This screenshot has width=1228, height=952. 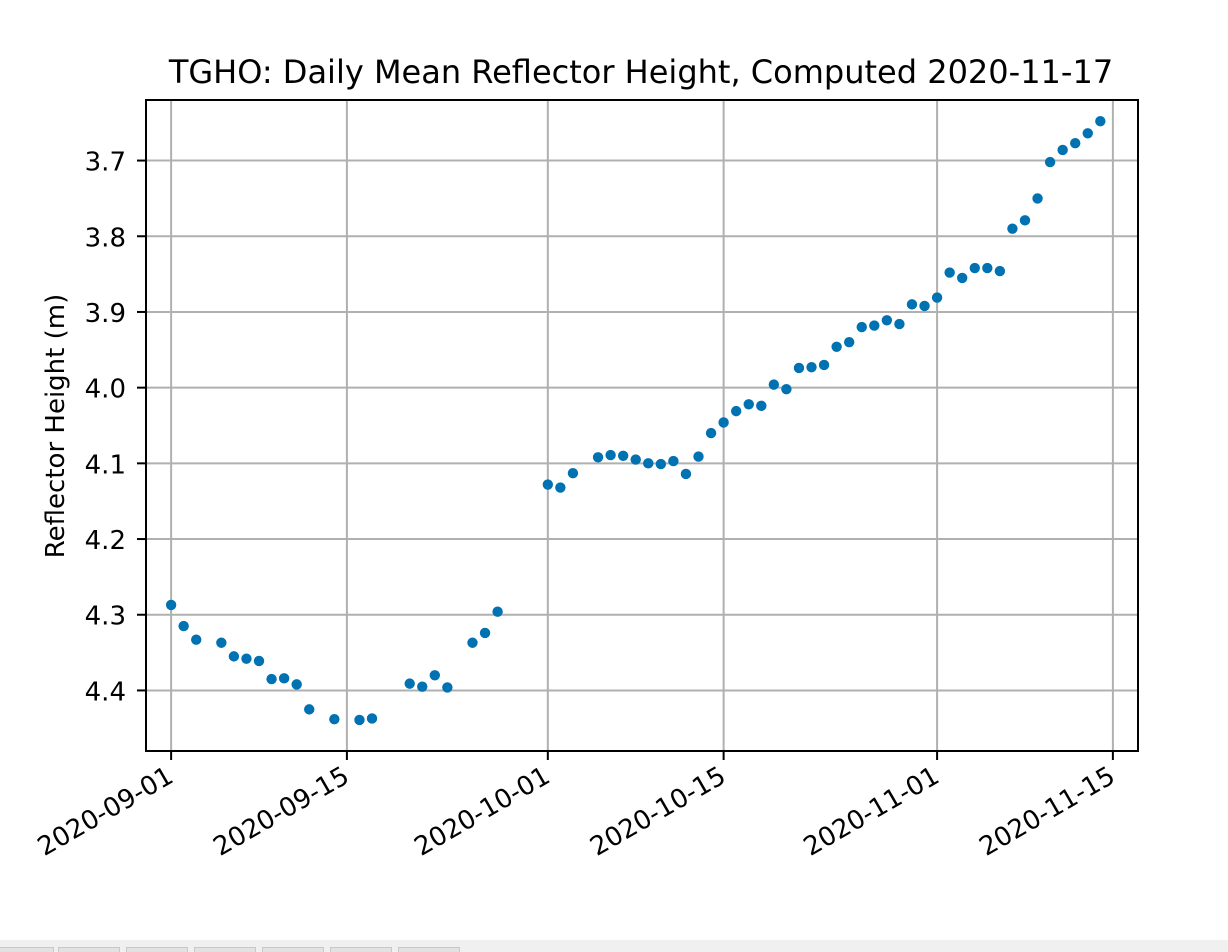 What do you see at coordinates (105, 465) in the screenshot?
I see `y-tick-label: 4.1` at bounding box center [105, 465].